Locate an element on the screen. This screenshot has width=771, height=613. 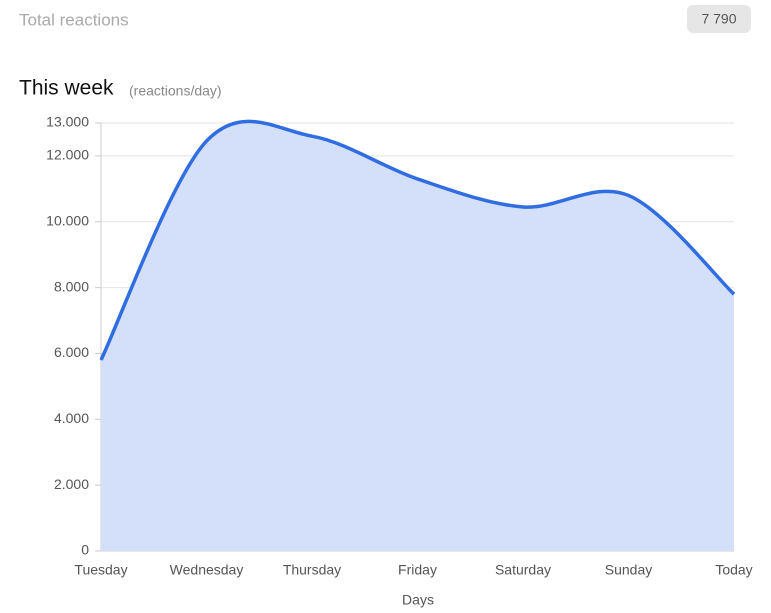
x-tick-label: Thursday is located at coordinates (312, 570).